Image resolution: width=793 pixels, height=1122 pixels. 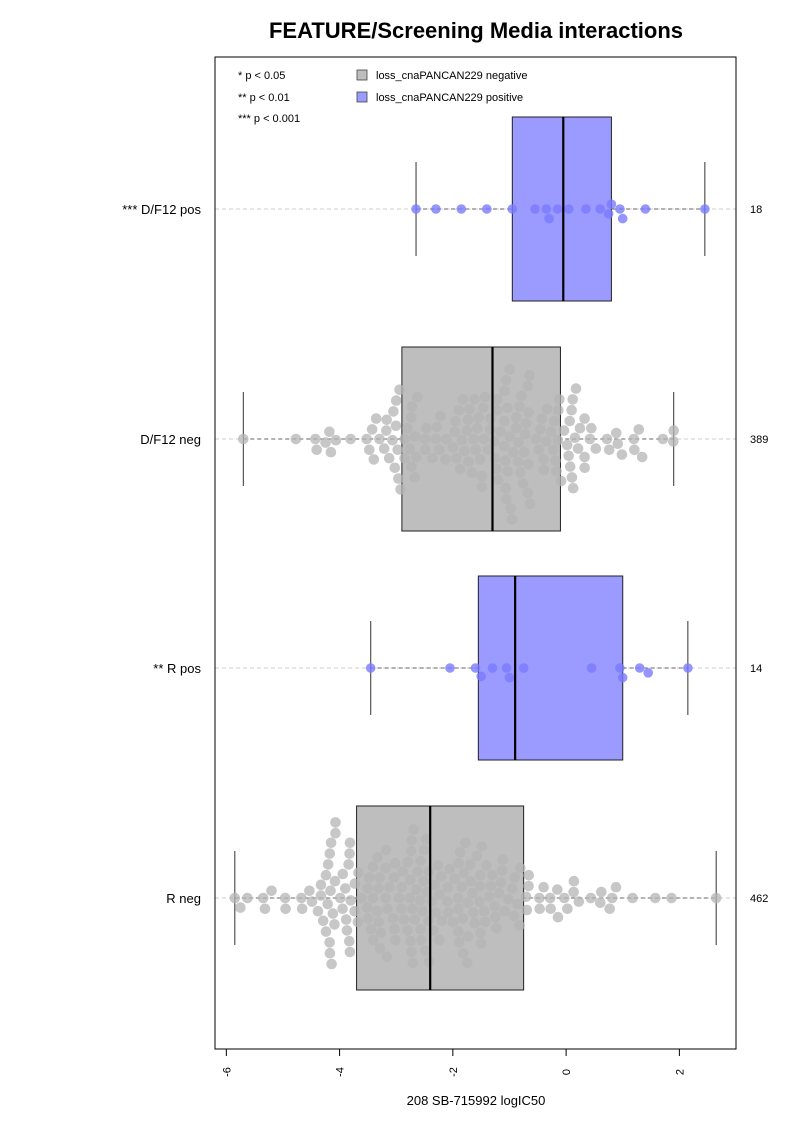 I want to click on group-count: 462, so click(x=759, y=899).